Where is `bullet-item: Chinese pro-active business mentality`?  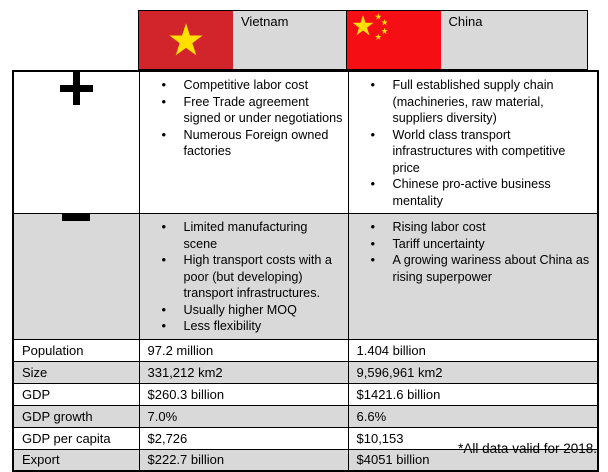 bullet-item: Chinese pro-active business mentality is located at coordinates (481, 192).